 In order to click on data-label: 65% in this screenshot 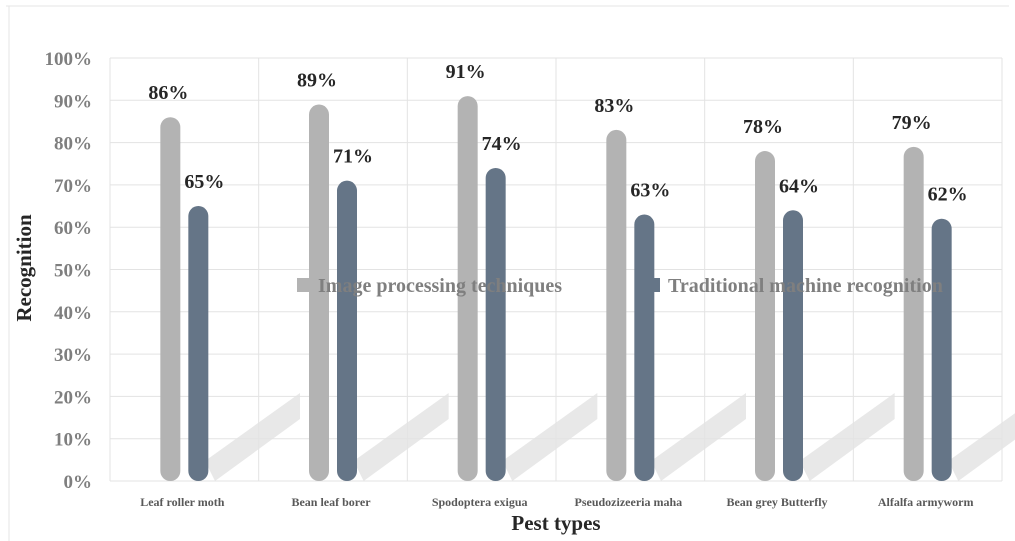, I will do `click(204, 182)`.